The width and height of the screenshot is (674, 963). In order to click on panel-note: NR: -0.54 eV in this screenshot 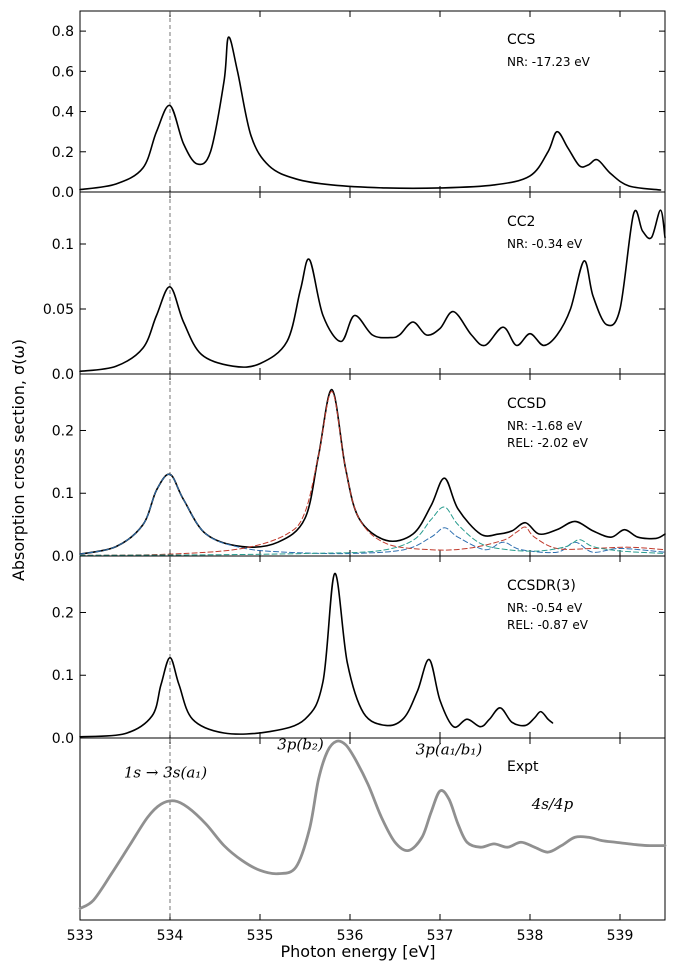, I will do `click(545, 608)`.